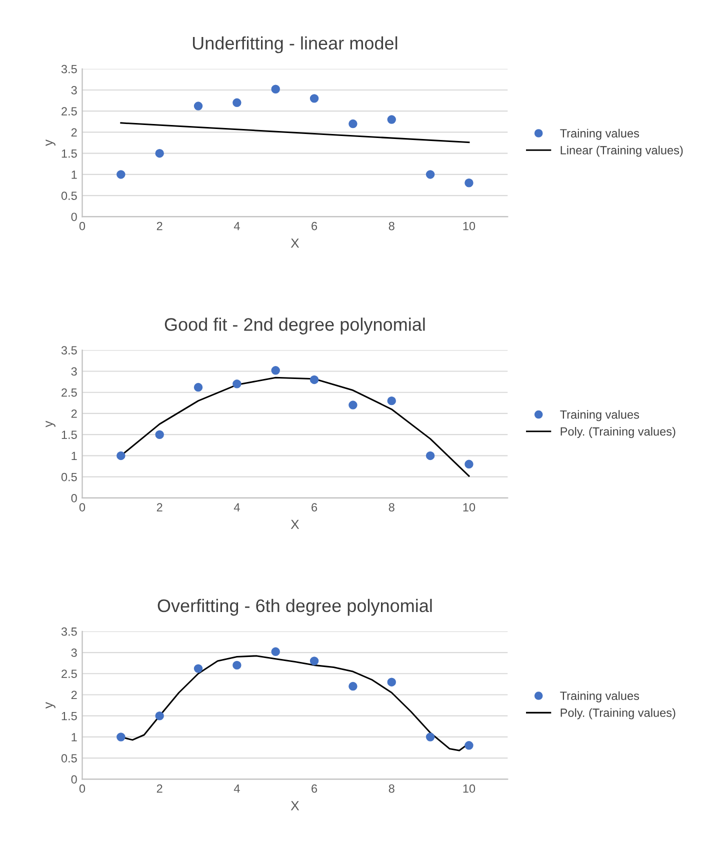 The height and width of the screenshot is (861, 709). I want to click on chart-title: Overfitting - 6th degree polynomial, so click(295, 607).